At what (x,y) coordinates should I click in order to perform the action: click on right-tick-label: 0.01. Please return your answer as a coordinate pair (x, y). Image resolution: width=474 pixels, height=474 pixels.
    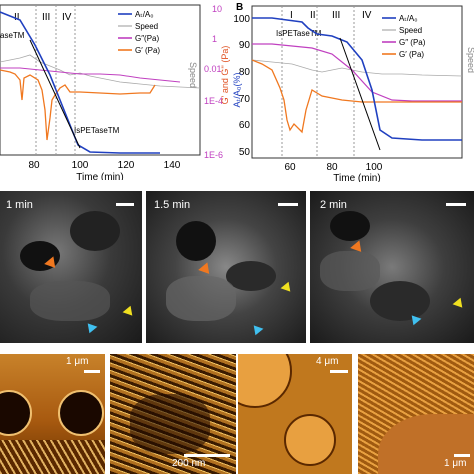
    Looking at the image, I should click on (213, 69).